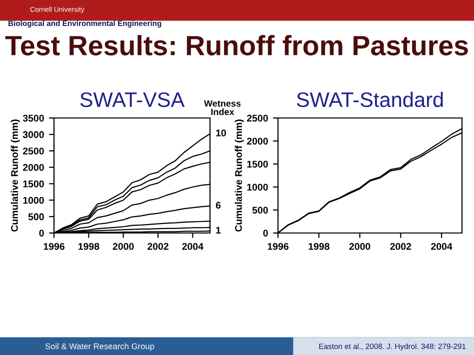 This screenshot has width=474, height=355. I want to click on text: Test Results: Runoff from Pastures, so click(236, 45).